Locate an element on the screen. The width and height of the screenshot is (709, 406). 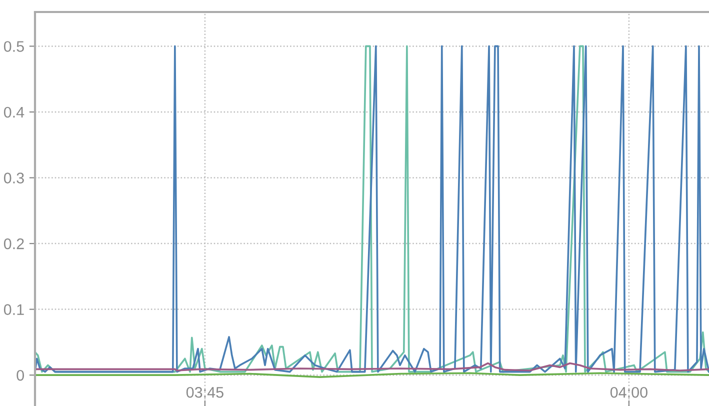
y-tick-label: 0.3 is located at coordinates (14, 178).